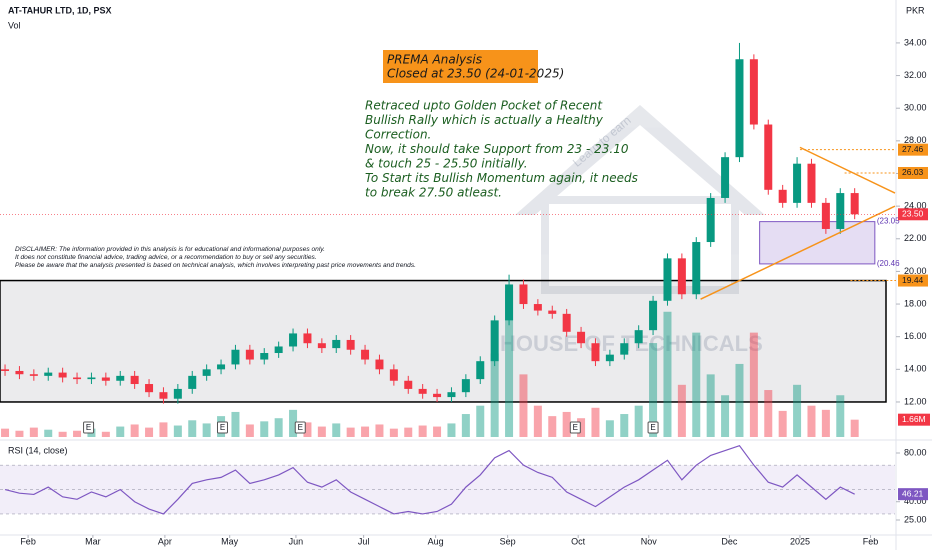 This screenshot has height=550, width=932. What do you see at coordinates (93, 541) in the screenshot?
I see `x-tick-label: Mar` at bounding box center [93, 541].